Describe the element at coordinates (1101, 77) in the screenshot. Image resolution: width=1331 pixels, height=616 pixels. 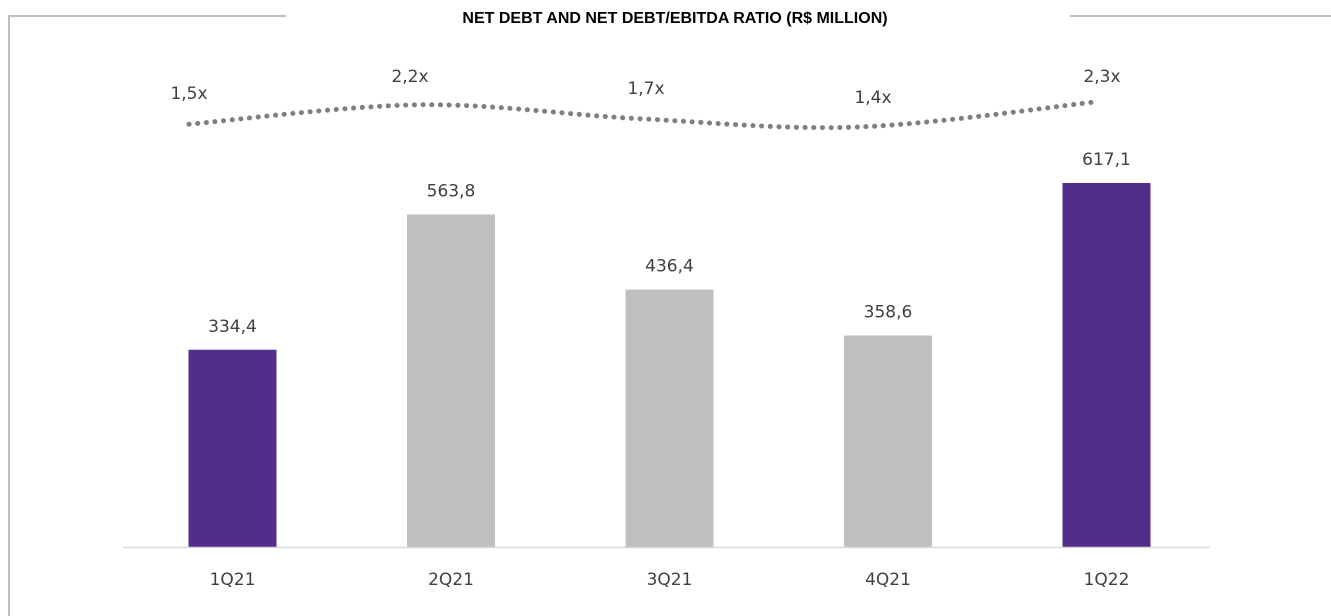
I see `ratio-label: 2,3x` at that location.